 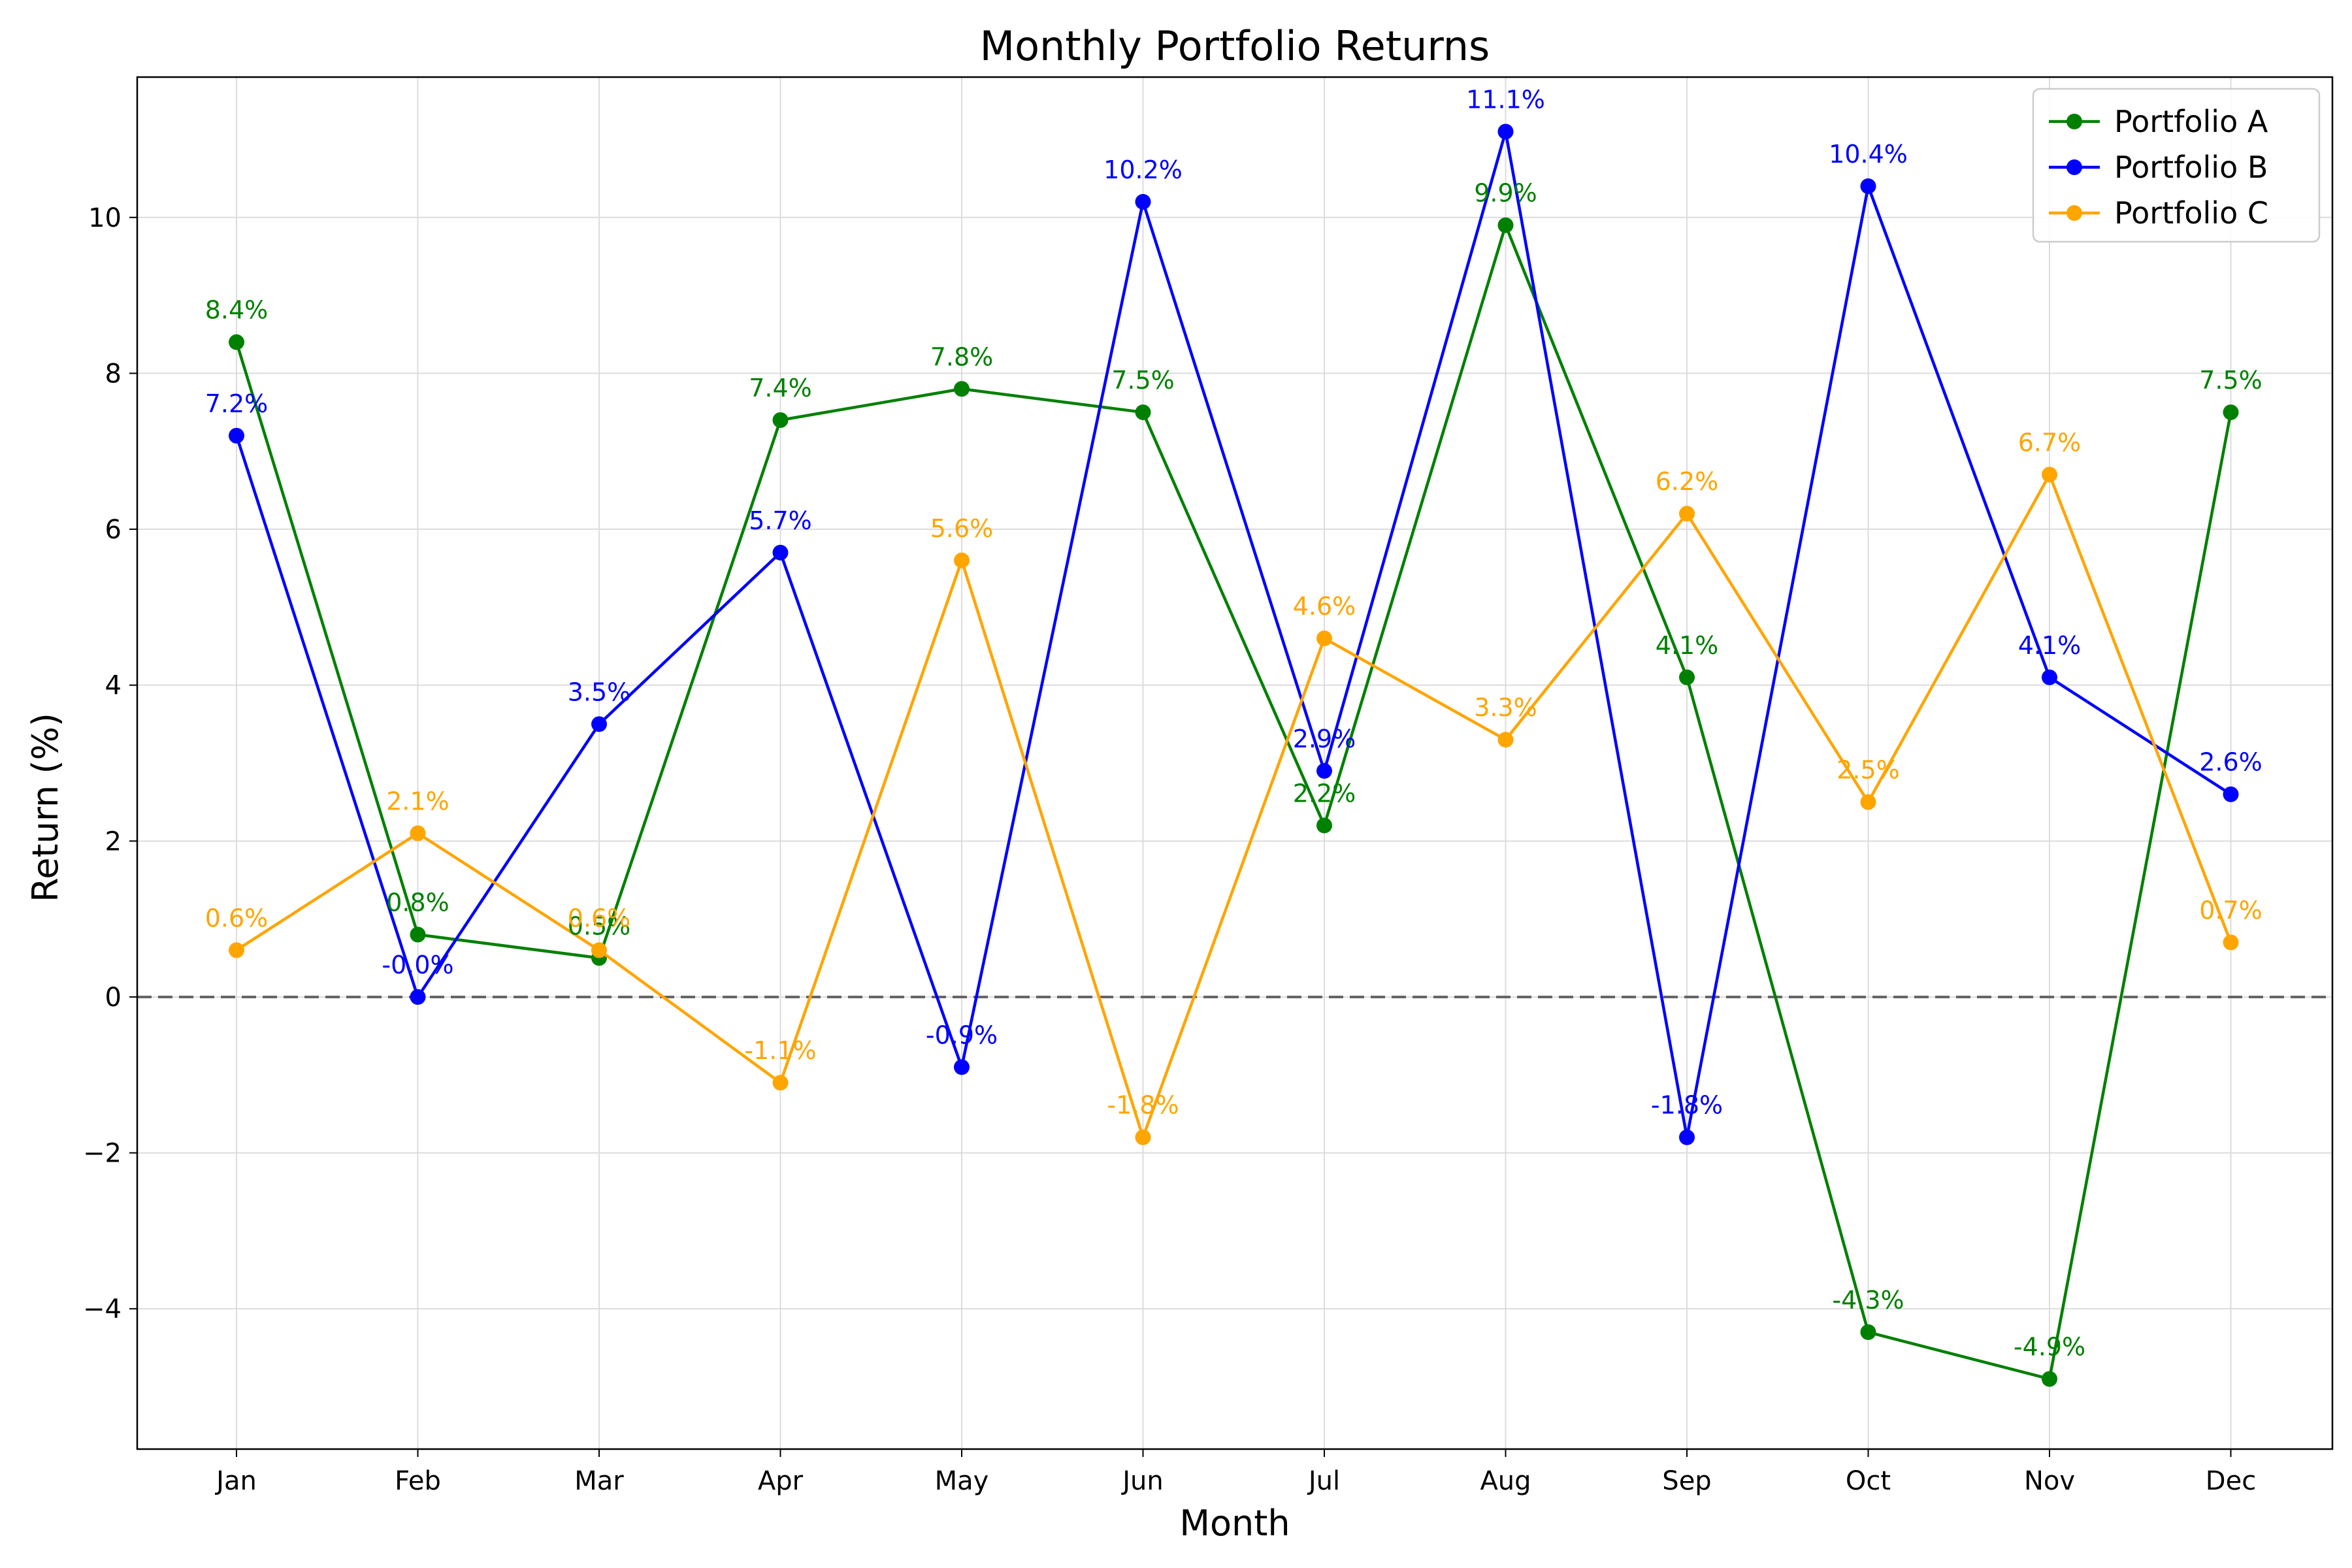 I want to click on portfolio-a-value-label: 2.2%, so click(x=1324, y=793).